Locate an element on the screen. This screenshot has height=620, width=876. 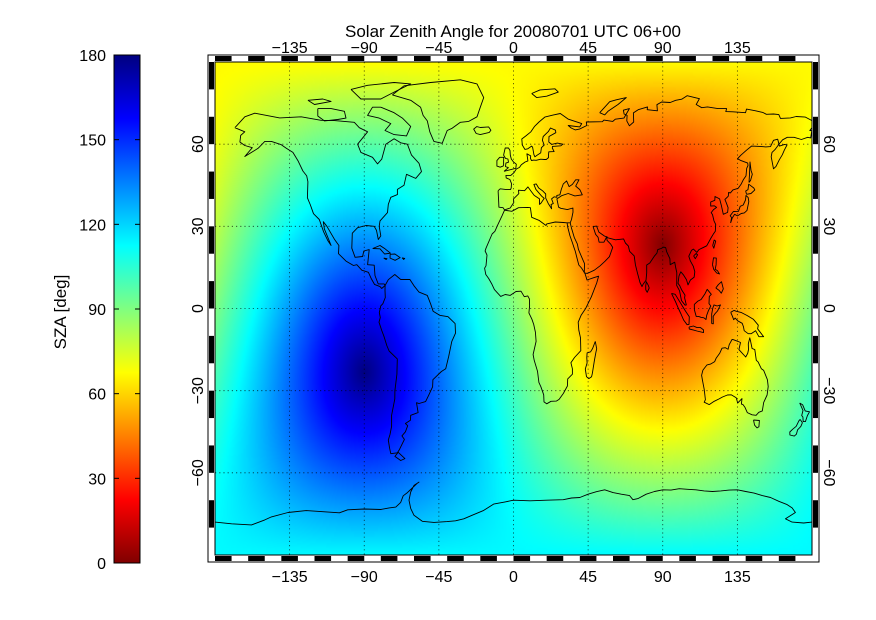
x-tick-label-top: −45 is located at coordinates (438, 48).